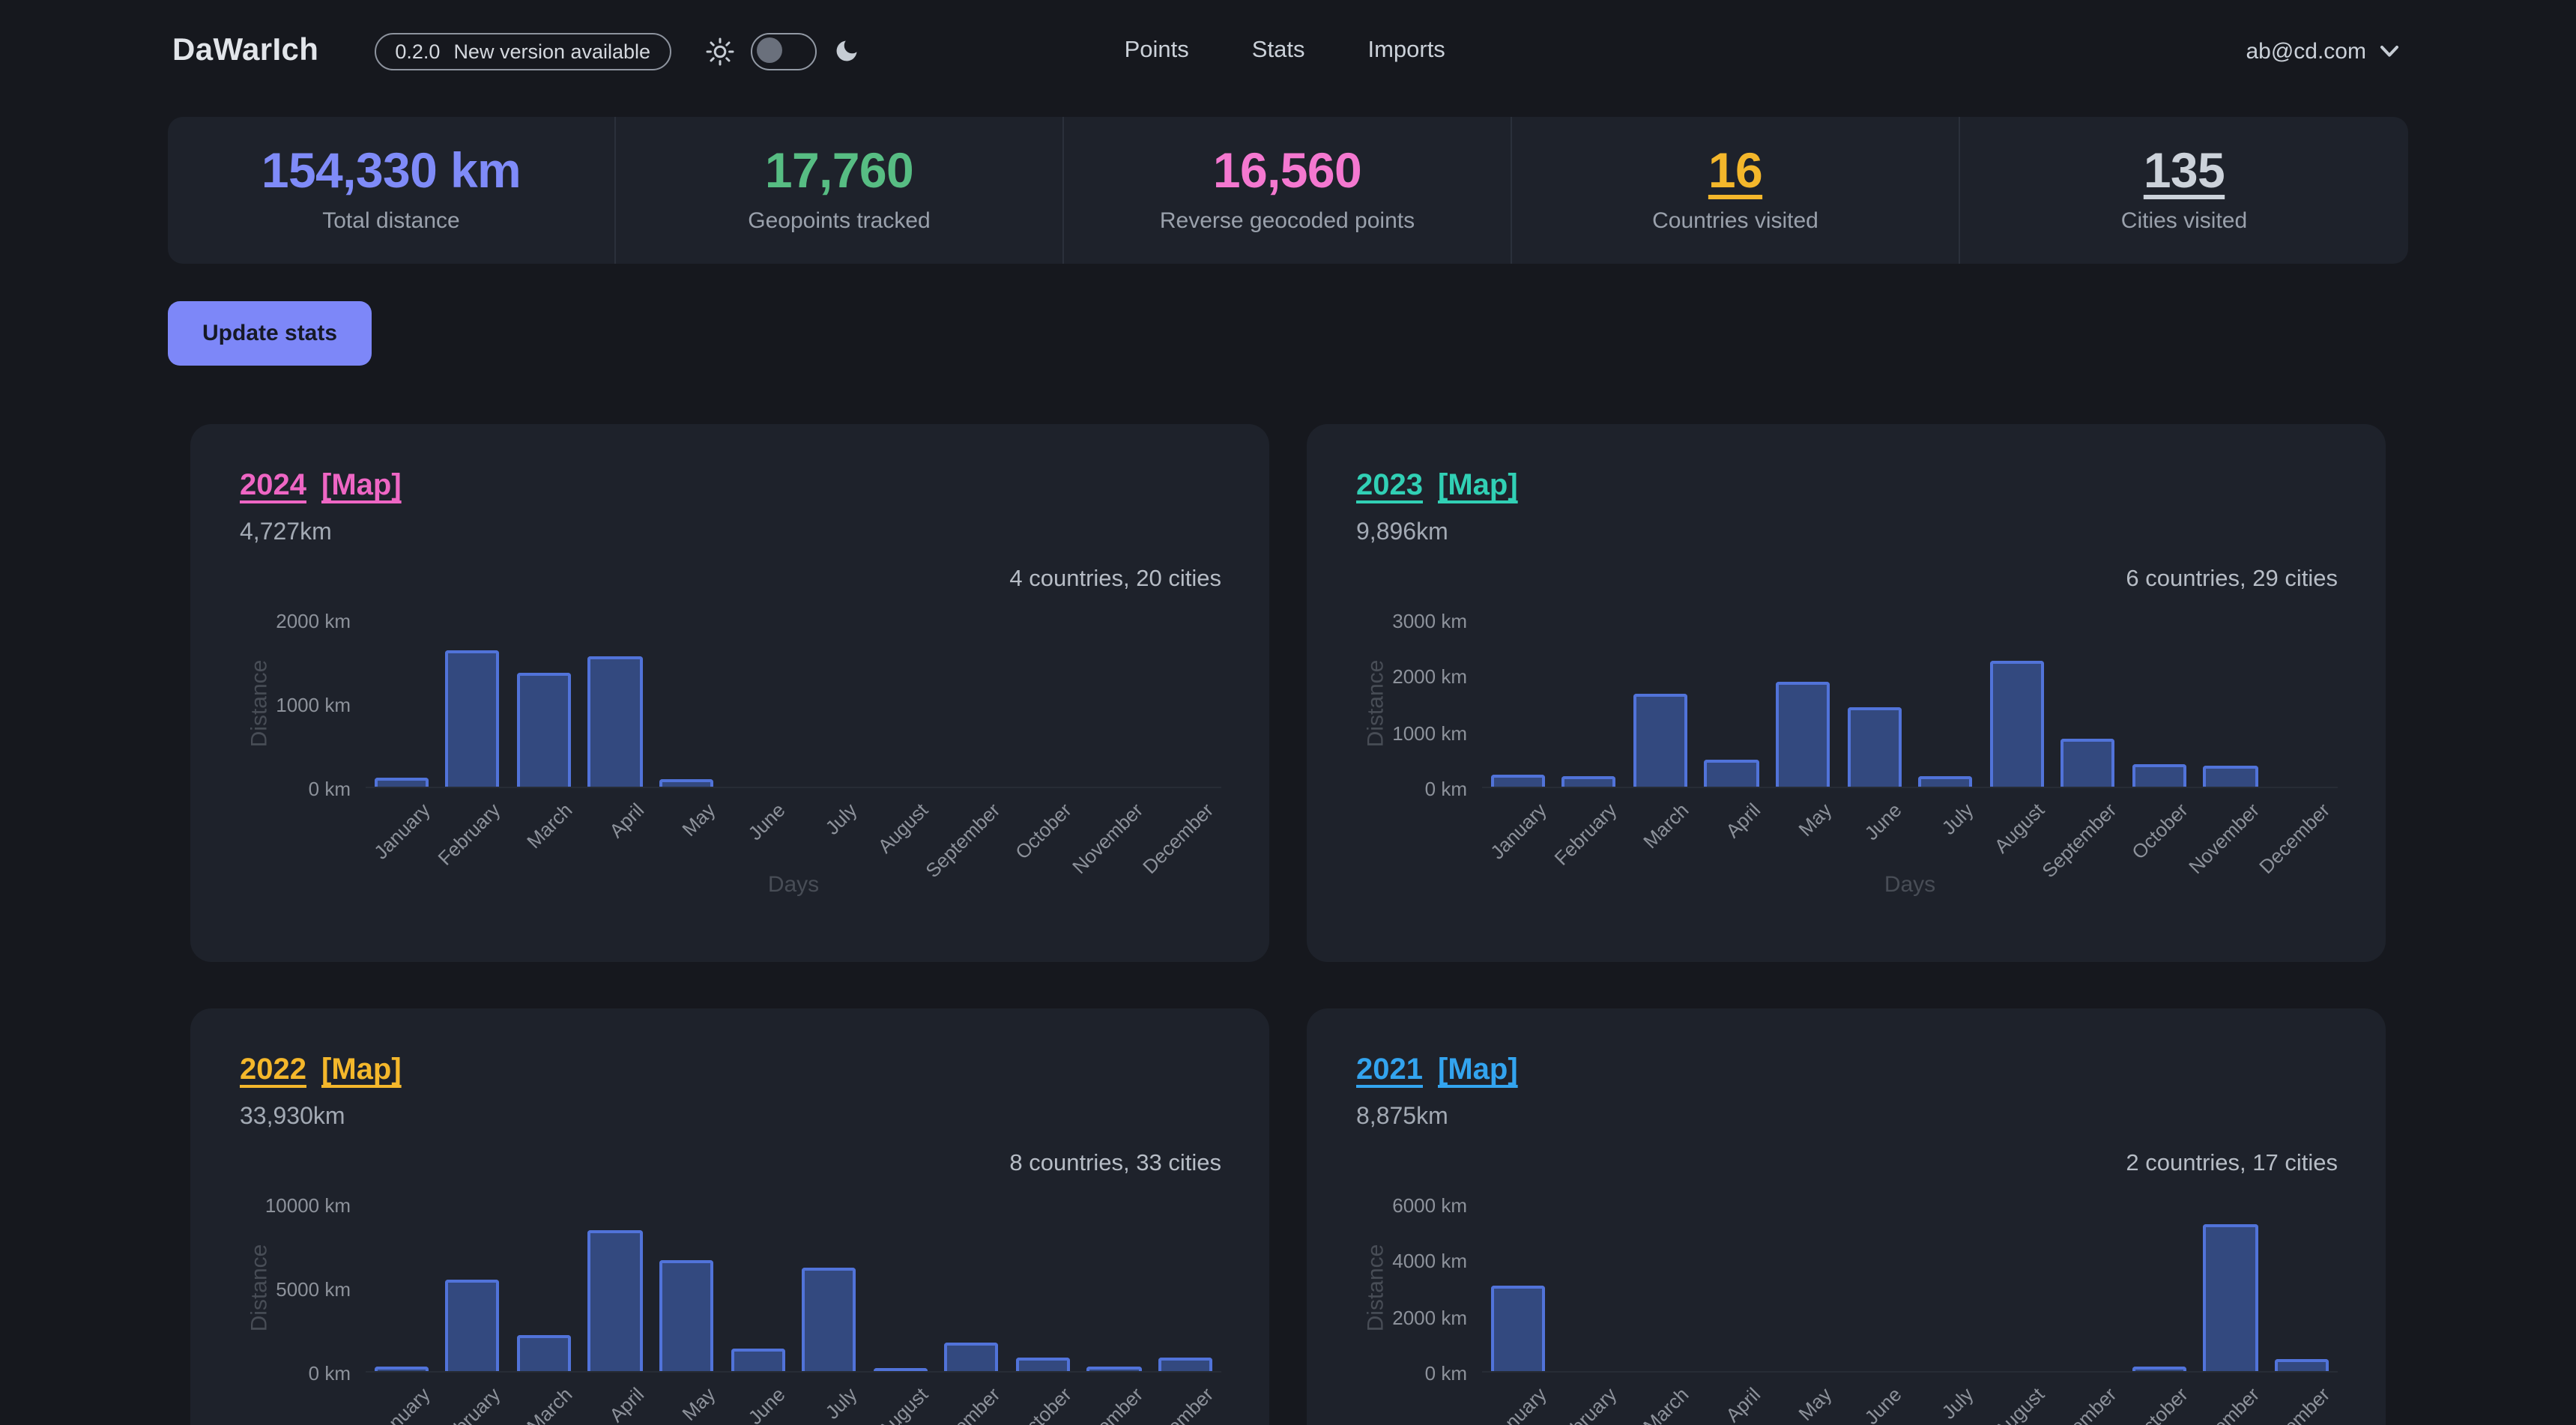  What do you see at coordinates (1389, 485) in the screenshot?
I see `year-link-2023: 2023` at bounding box center [1389, 485].